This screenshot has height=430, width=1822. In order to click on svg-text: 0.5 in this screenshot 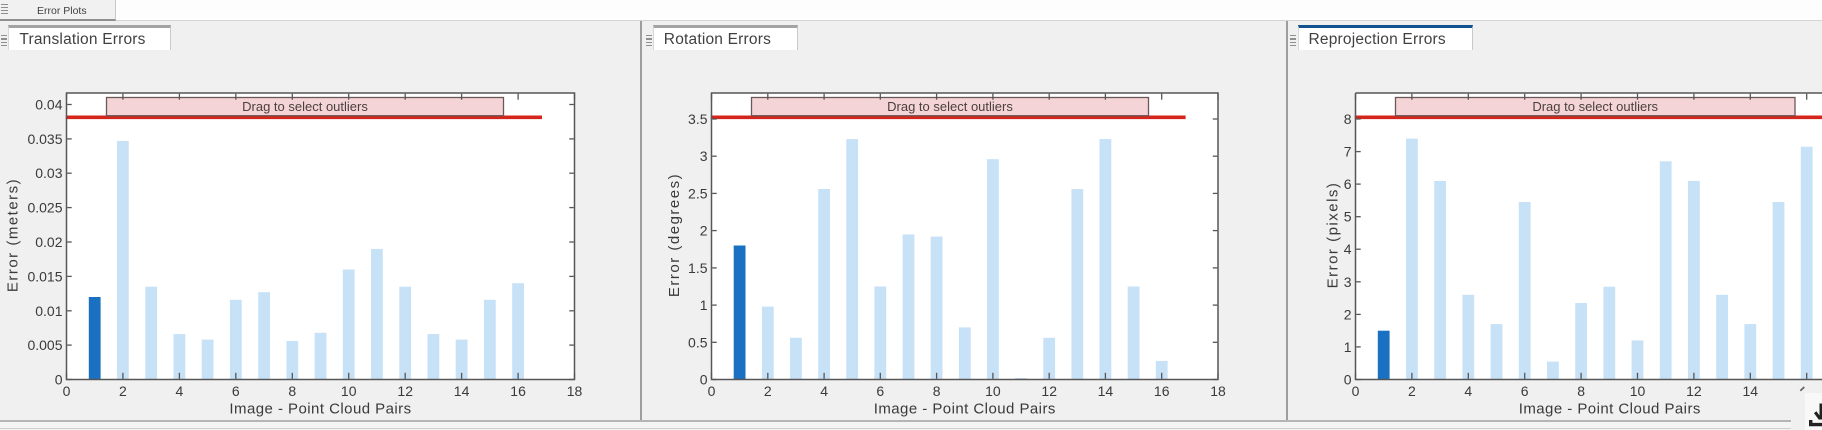, I will do `click(698, 342)`.